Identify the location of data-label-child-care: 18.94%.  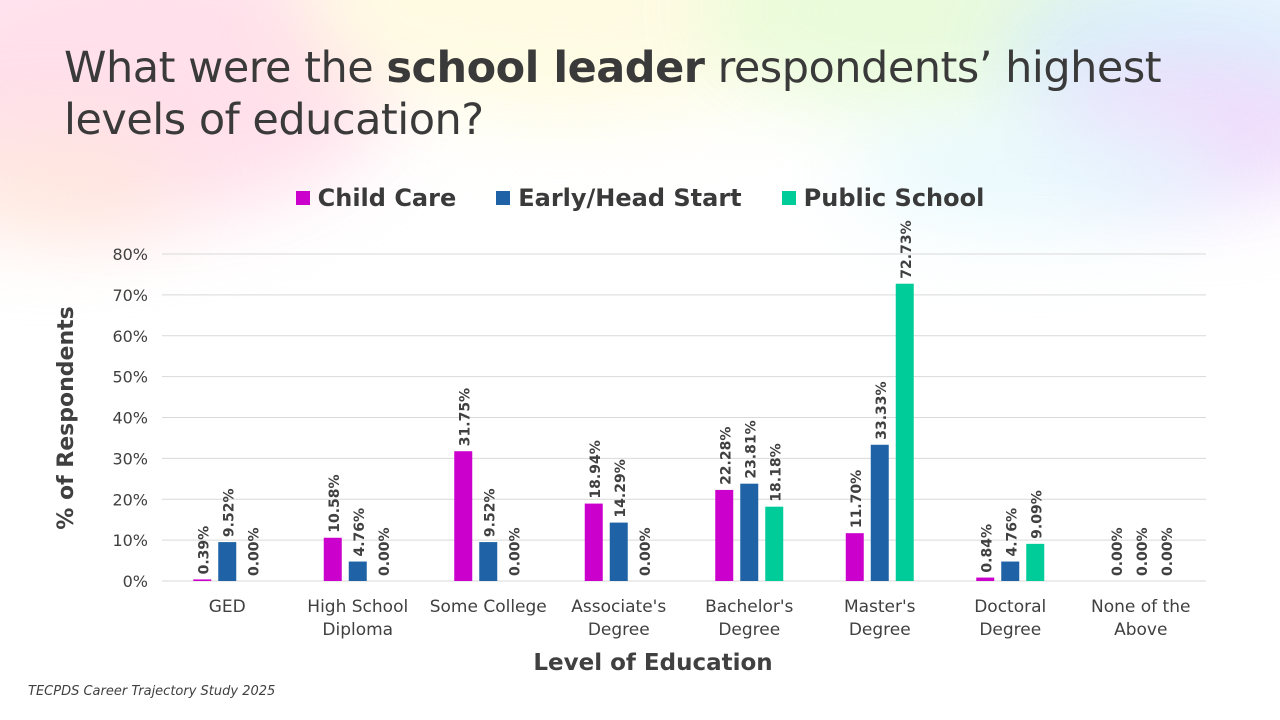
(596, 469).